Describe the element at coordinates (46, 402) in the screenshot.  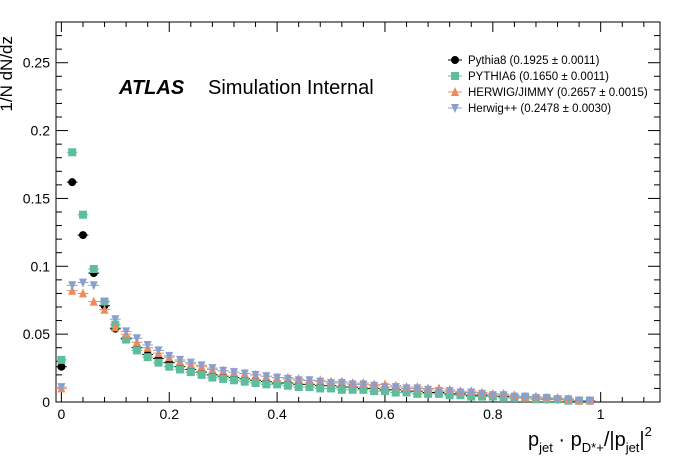
I see `y-tick-label: 0` at that location.